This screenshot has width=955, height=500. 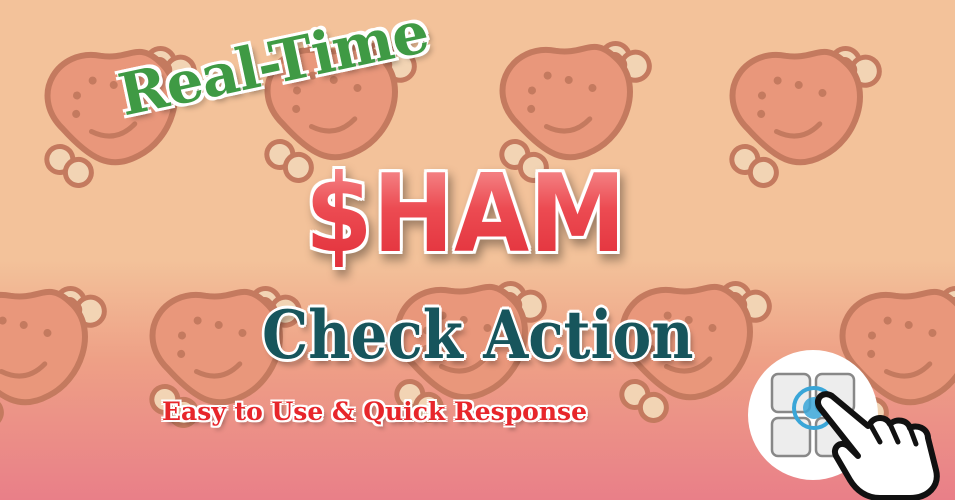 What do you see at coordinates (465, 215) in the screenshot?
I see `title-sham: $HAM` at bounding box center [465, 215].